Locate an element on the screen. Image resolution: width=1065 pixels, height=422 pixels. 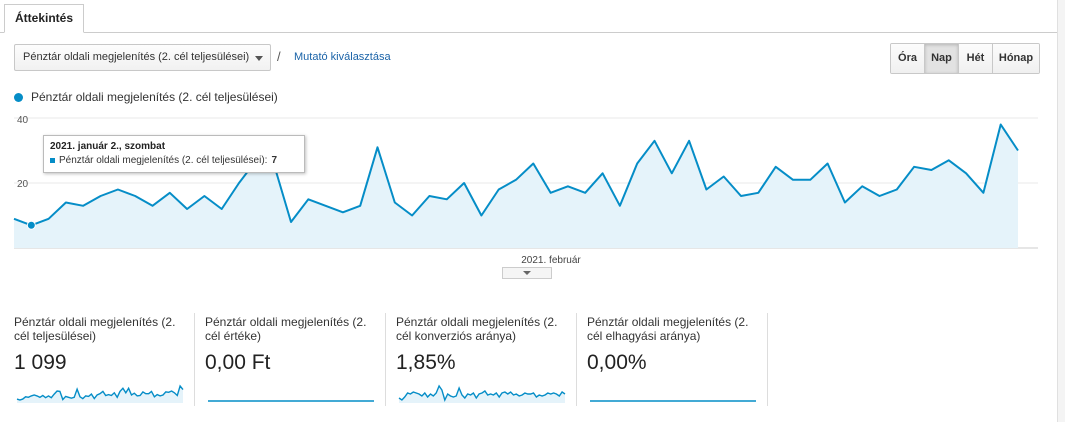
period-week-button: Hét is located at coordinates (975, 58).